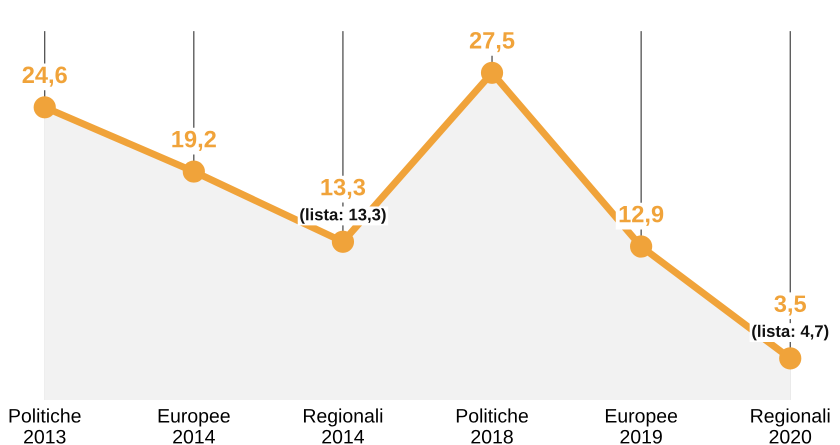 The width and height of the screenshot is (840, 445). I want to click on data-label: 27,5, so click(492, 42).